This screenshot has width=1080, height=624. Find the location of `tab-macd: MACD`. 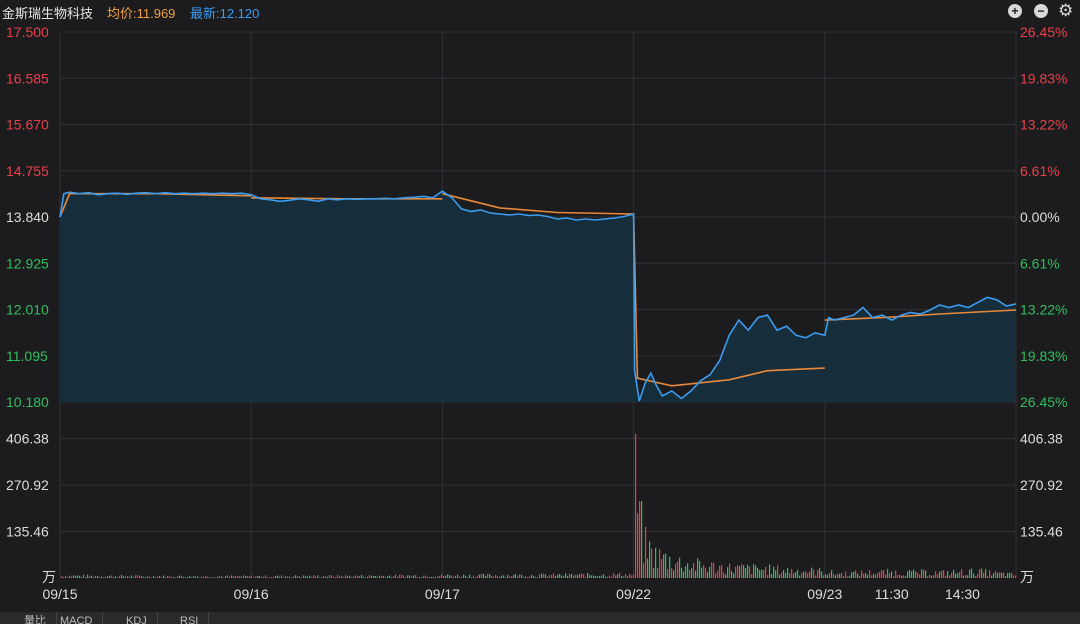

tab-macd: MACD is located at coordinates (77, 618).